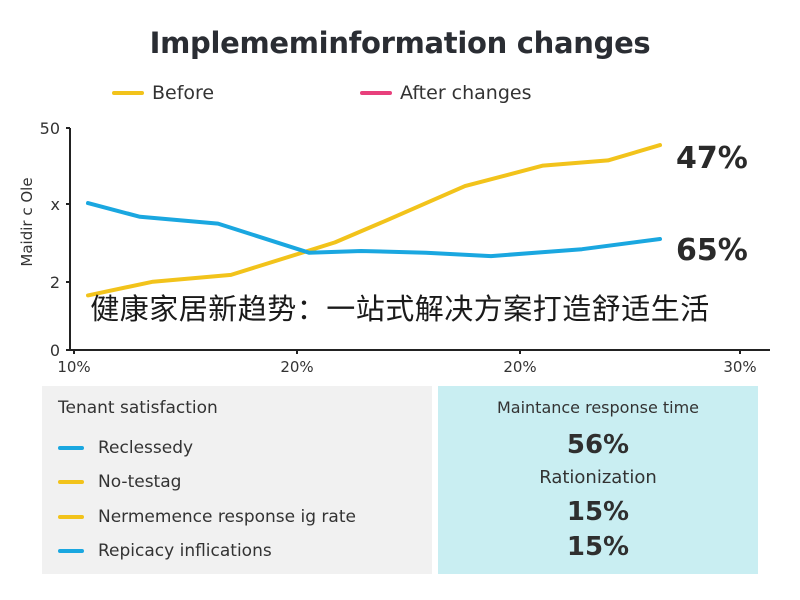  What do you see at coordinates (138, 408) in the screenshot?
I see `panel-title: Tenant satisfaction` at bounding box center [138, 408].